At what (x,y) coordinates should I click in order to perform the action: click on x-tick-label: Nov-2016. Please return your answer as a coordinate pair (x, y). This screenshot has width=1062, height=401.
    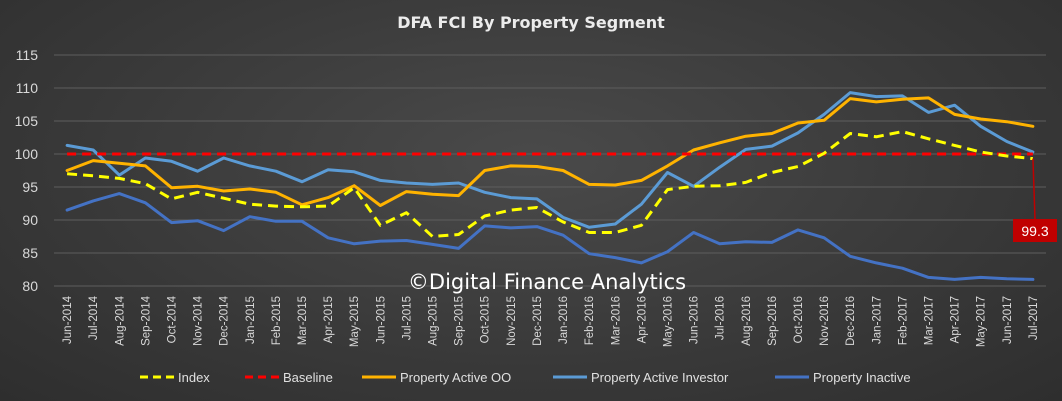
    Looking at the image, I should click on (825, 321).